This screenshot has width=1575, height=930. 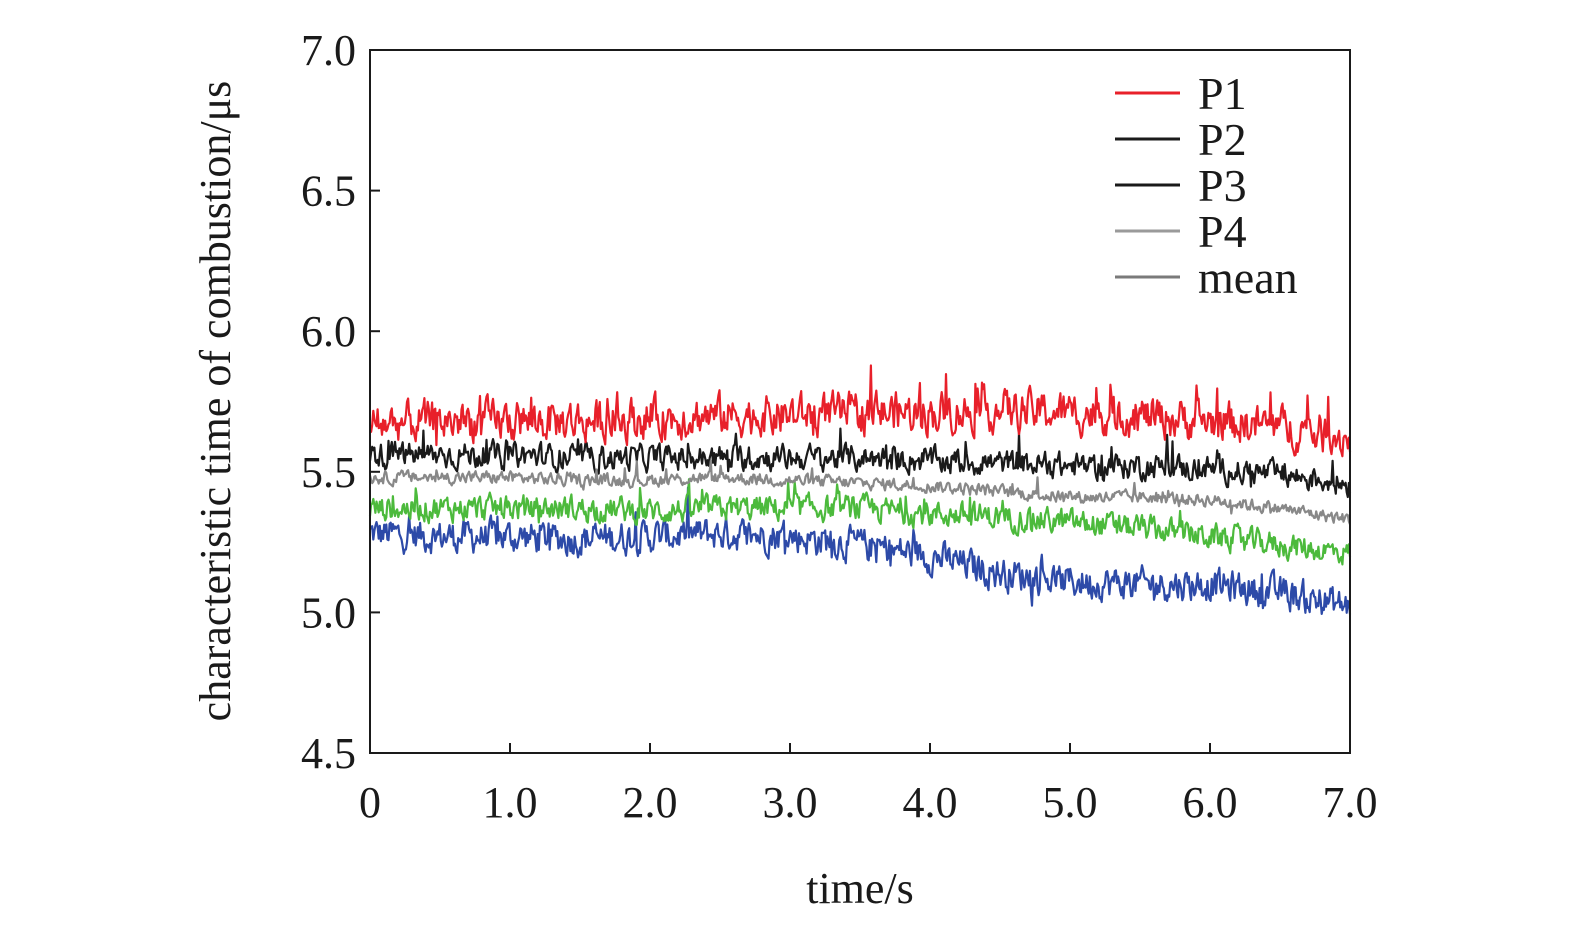 I want to click on y-axis-ticks: 4.5 5.0 5.5 6.0 6.5 7.0, so click(x=340, y=402).